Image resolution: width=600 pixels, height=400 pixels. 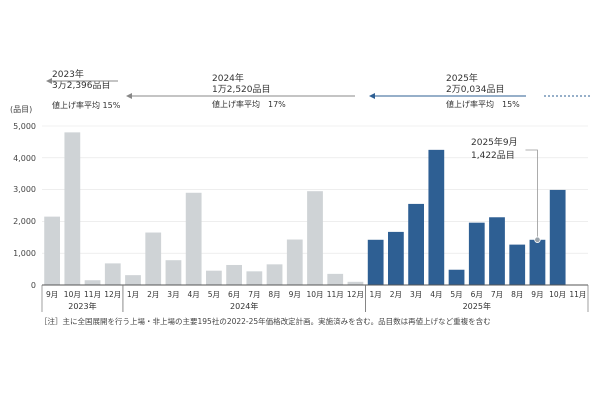 What do you see at coordinates (24, 158) in the screenshot?
I see `y-tick-label: 4,000` at bounding box center [24, 158].